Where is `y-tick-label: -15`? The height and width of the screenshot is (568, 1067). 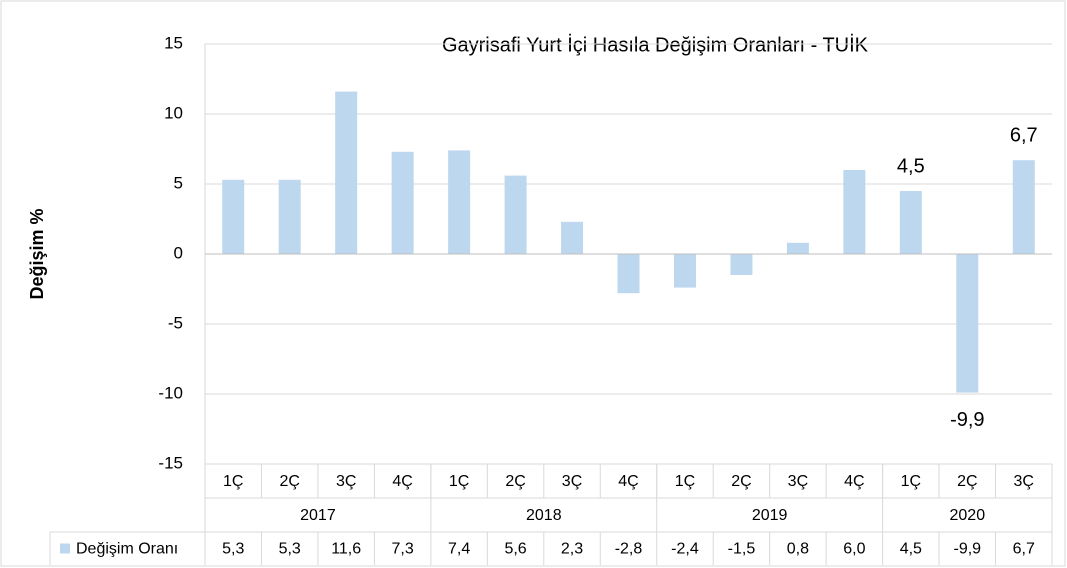
y-tick-label: -15 is located at coordinates (170, 462).